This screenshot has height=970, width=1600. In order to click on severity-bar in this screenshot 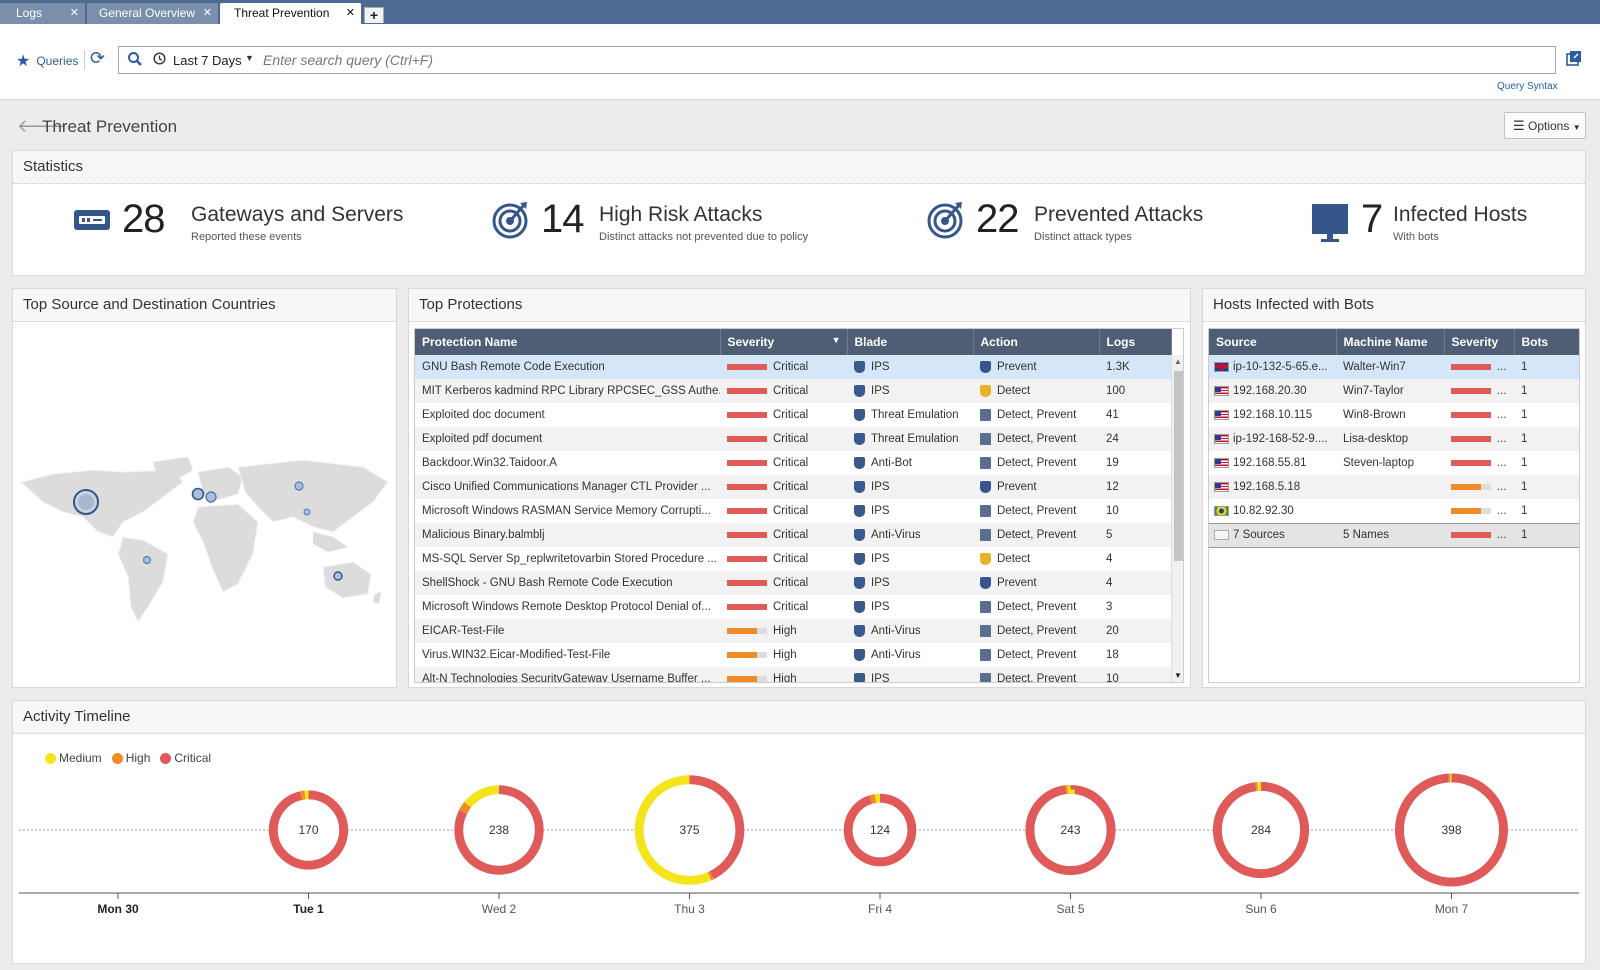, I will do `click(1471, 438)`.